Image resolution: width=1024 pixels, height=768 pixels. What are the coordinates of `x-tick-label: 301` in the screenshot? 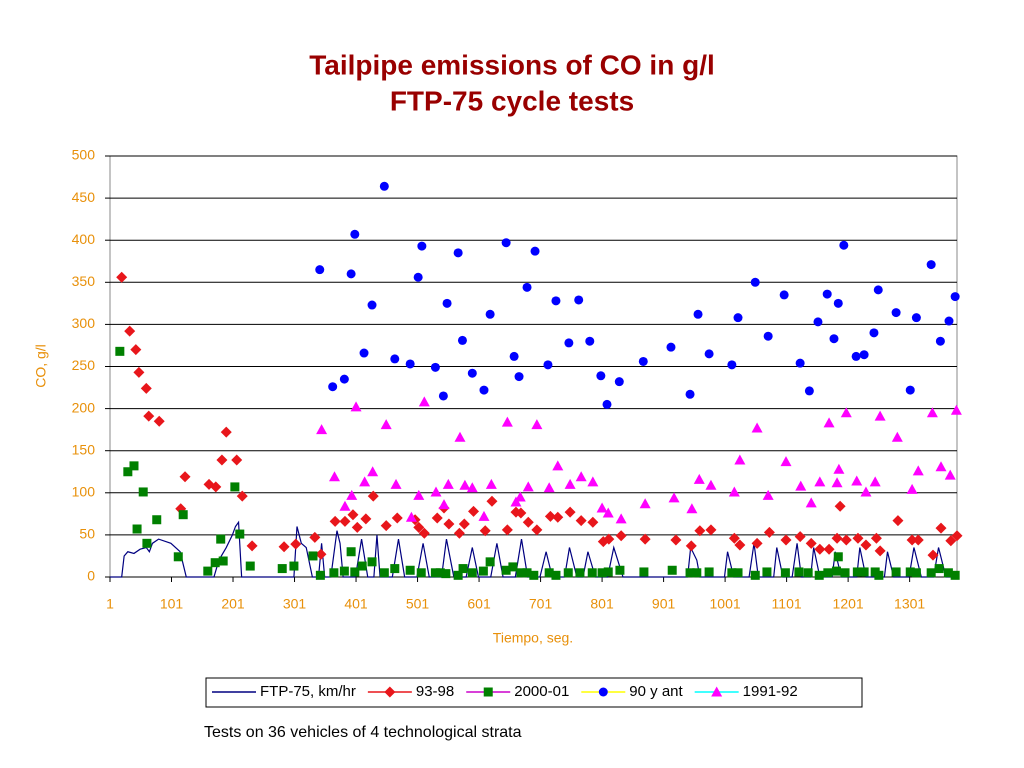 It's located at (295, 604).